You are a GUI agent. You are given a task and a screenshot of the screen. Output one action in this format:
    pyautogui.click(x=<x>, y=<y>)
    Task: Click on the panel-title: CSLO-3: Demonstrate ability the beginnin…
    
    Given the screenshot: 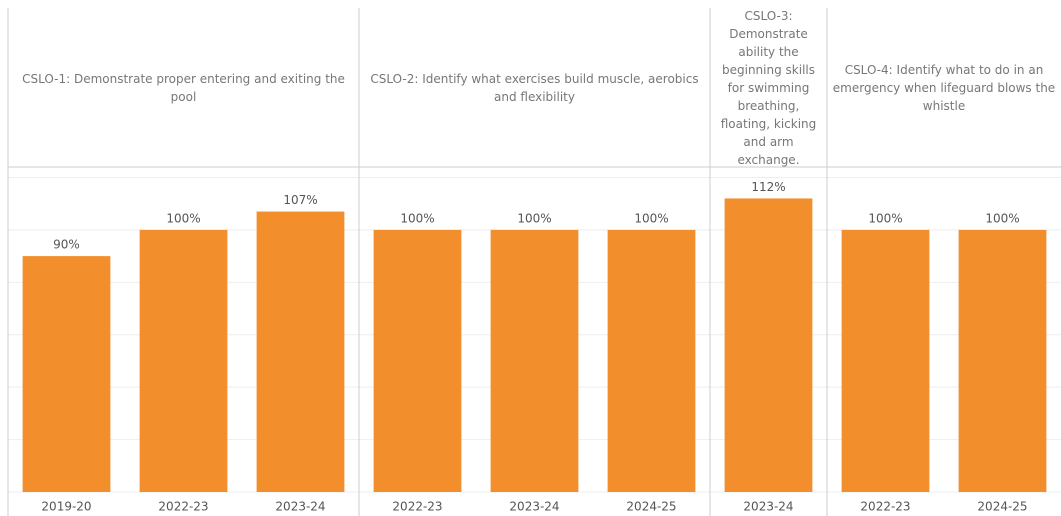 What is the action you would take?
    pyautogui.click(x=768, y=87)
    